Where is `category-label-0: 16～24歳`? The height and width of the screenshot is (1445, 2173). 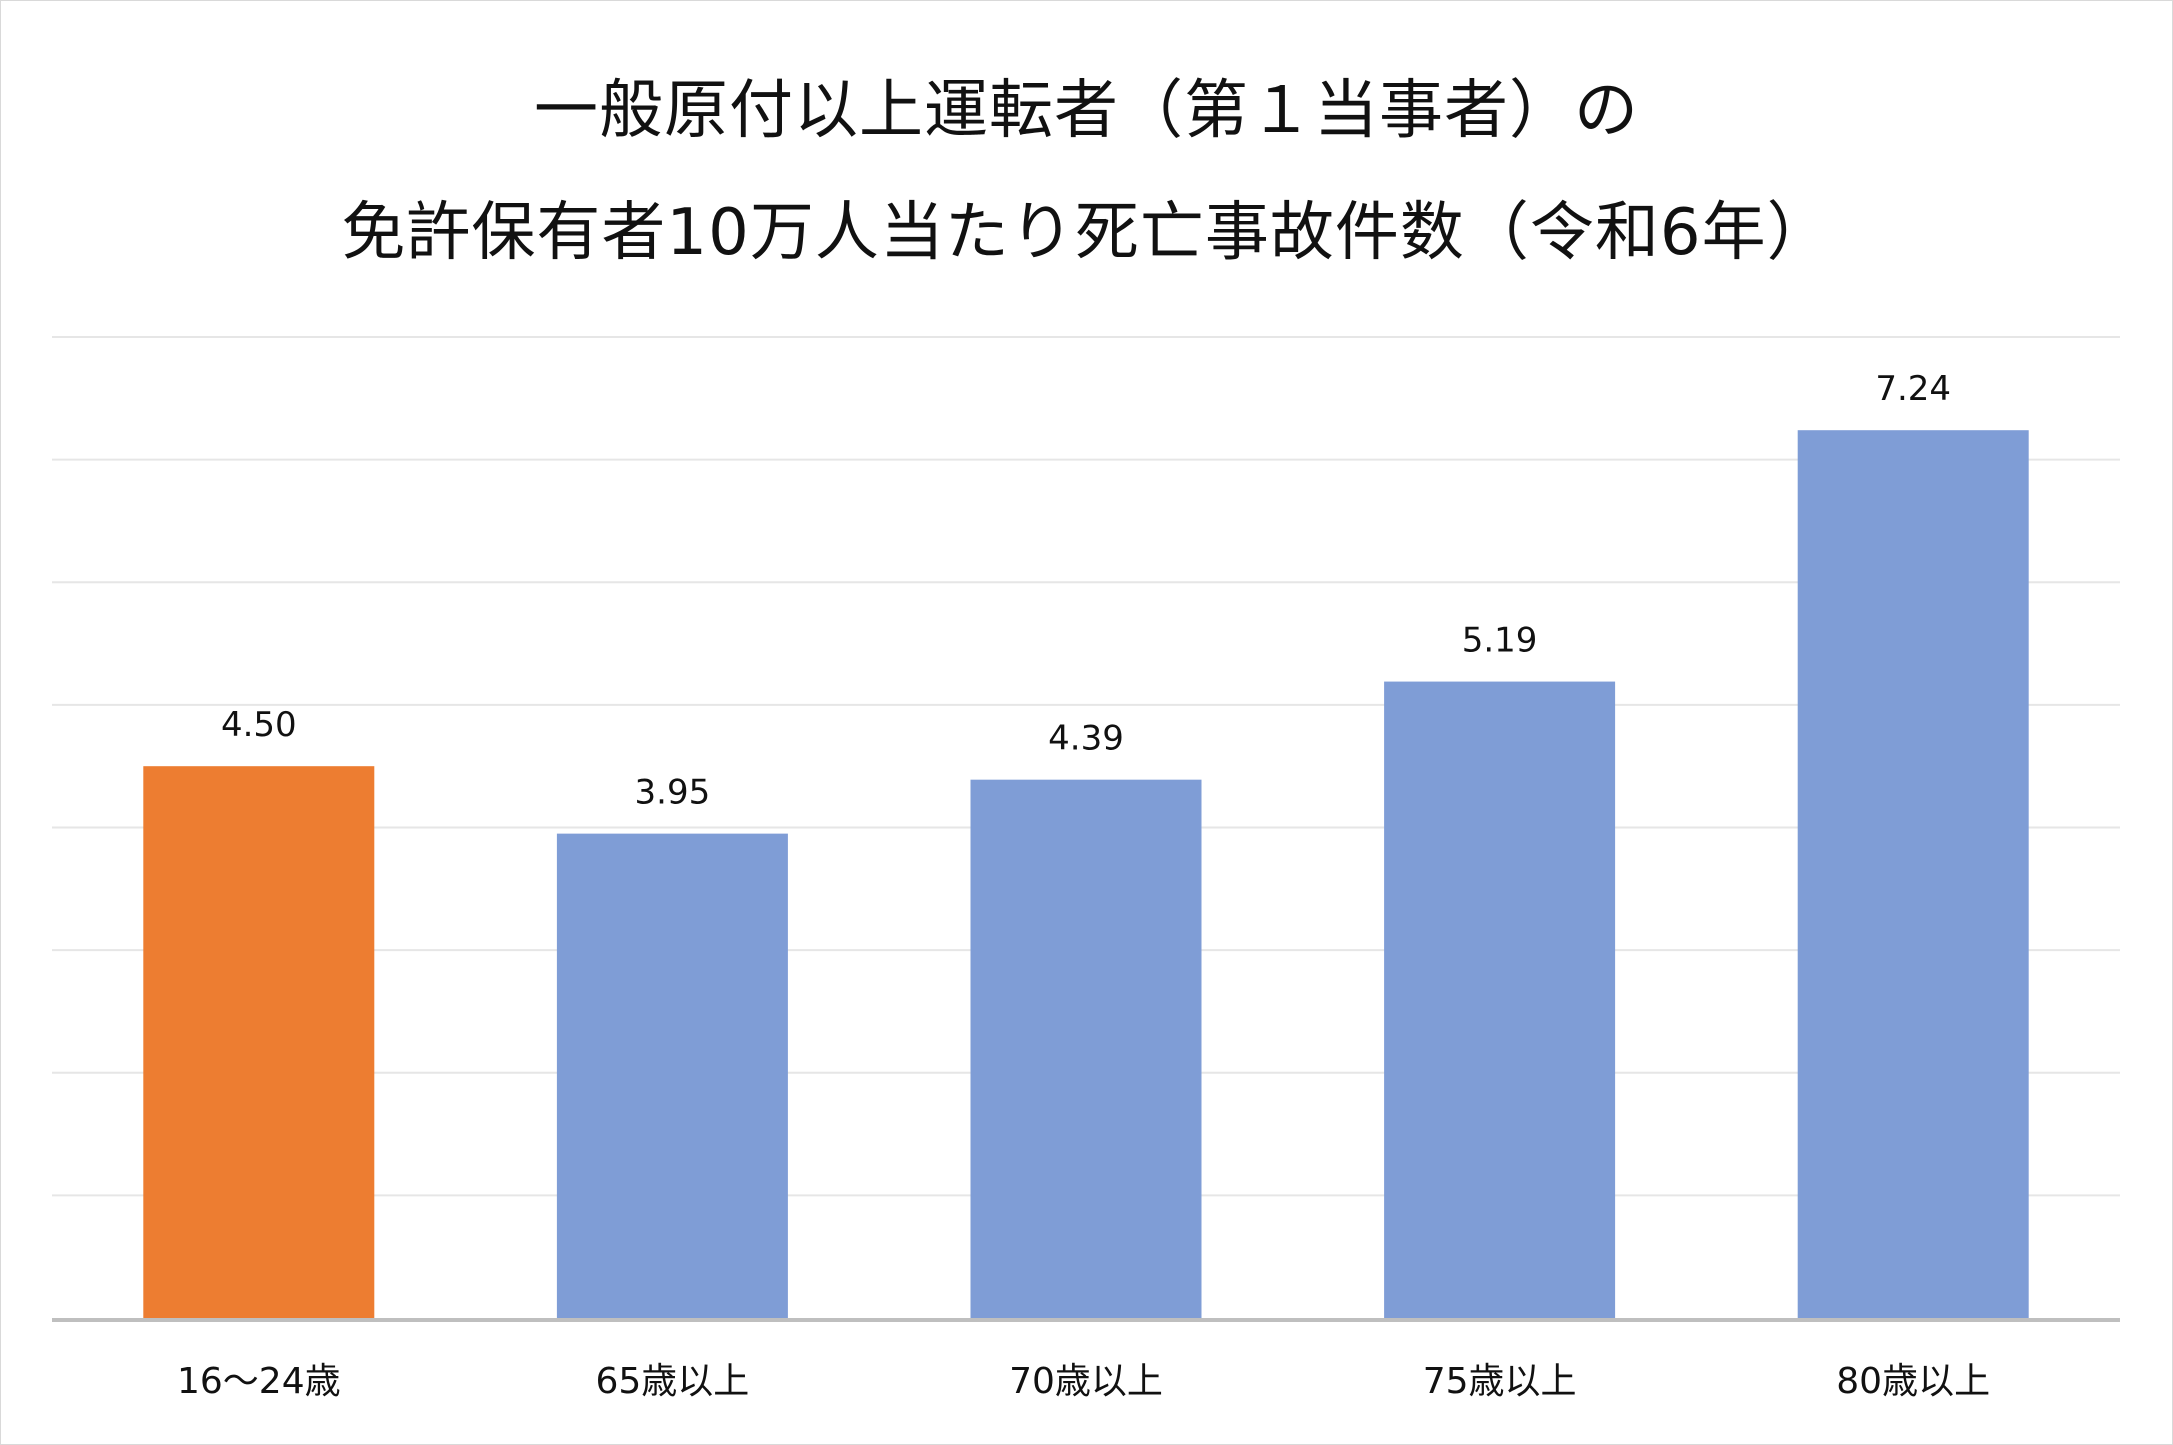 category-label-0: 16～24歳 is located at coordinates (259, 1381).